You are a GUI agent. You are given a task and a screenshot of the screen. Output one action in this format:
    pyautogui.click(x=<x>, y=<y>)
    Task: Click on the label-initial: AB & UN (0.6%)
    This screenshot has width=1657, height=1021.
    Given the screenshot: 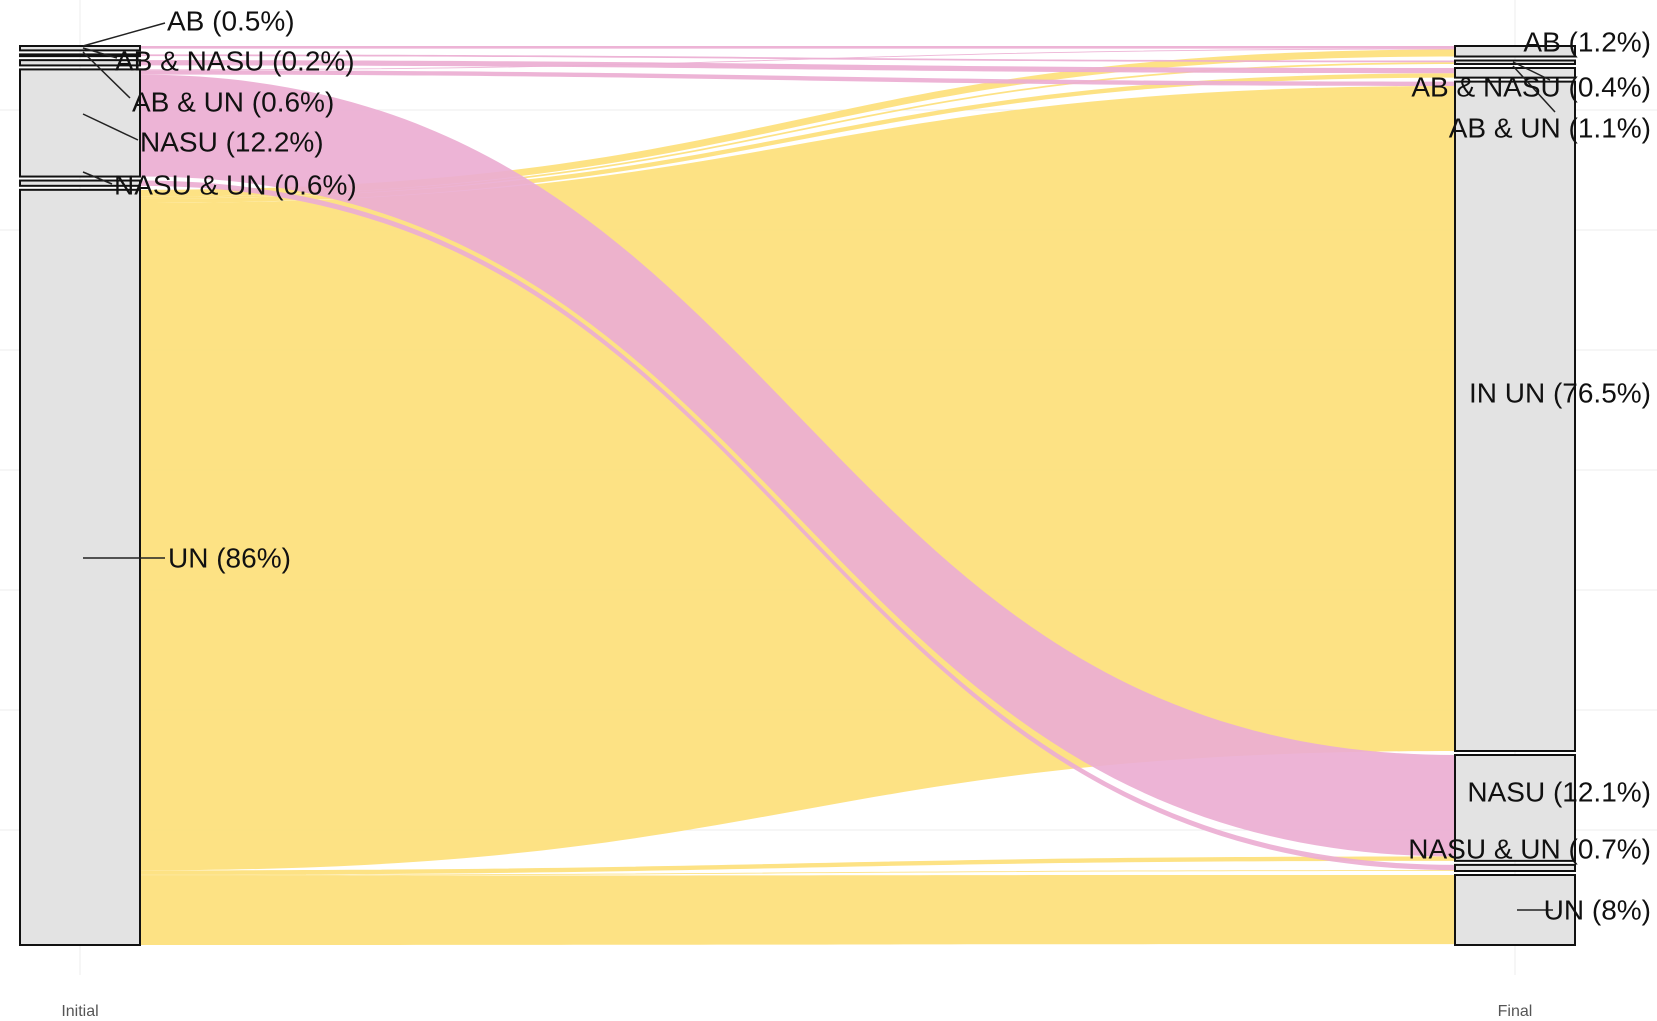 What is the action you would take?
    pyautogui.click(x=233, y=101)
    